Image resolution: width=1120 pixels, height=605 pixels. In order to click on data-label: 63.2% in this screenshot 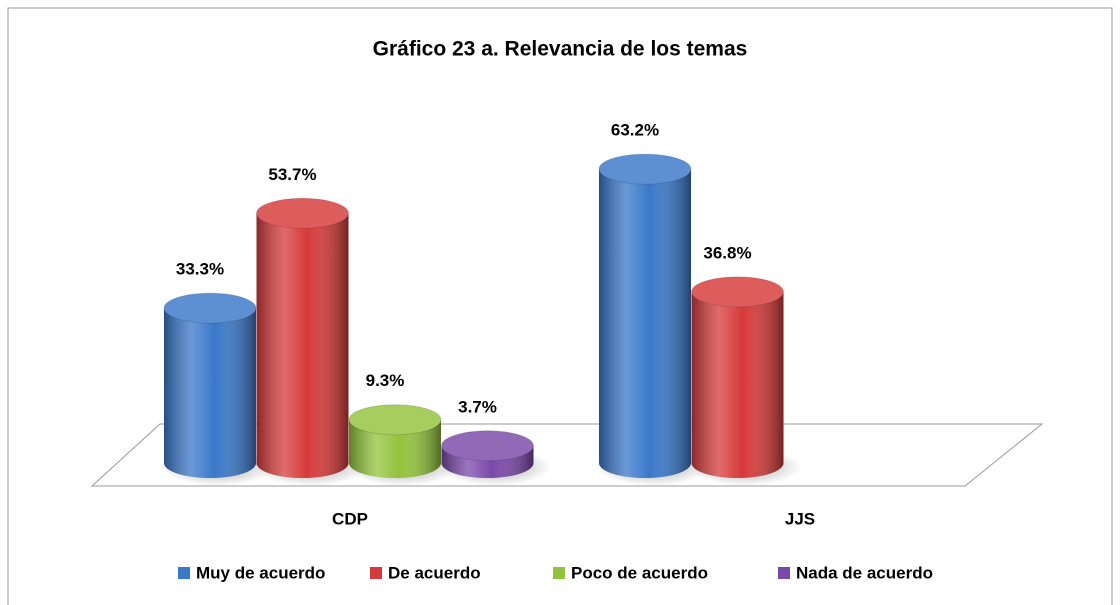, I will do `click(635, 130)`.